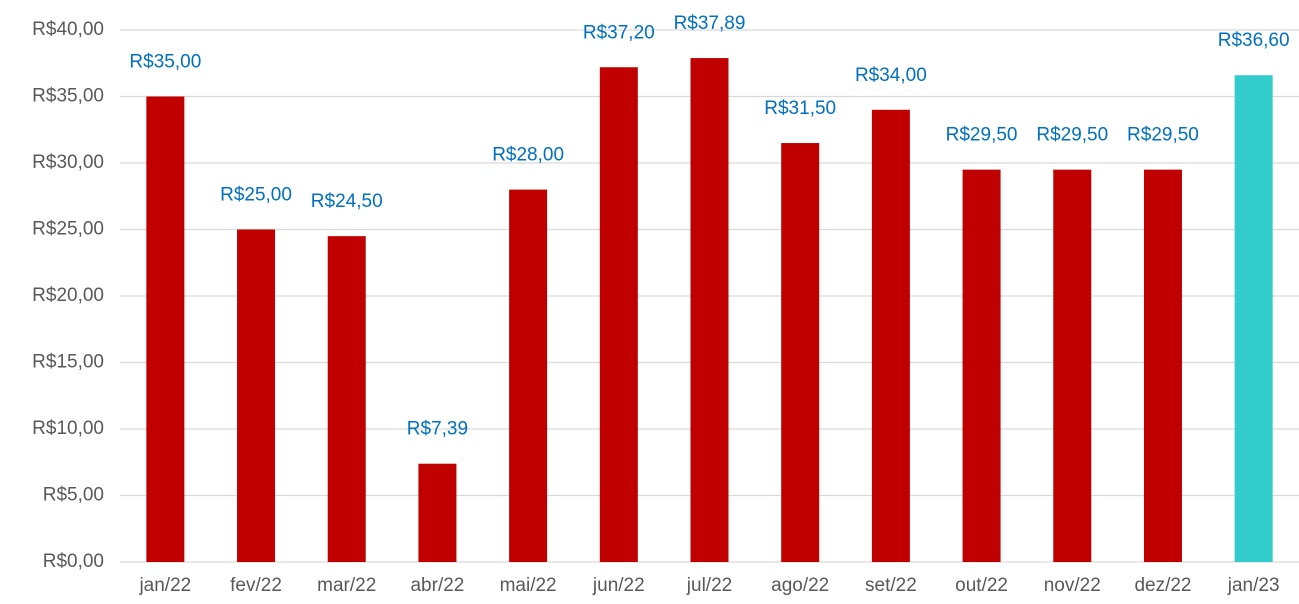  What do you see at coordinates (437, 585) in the screenshot?
I see `x-tick-label: abr/22` at bounding box center [437, 585].